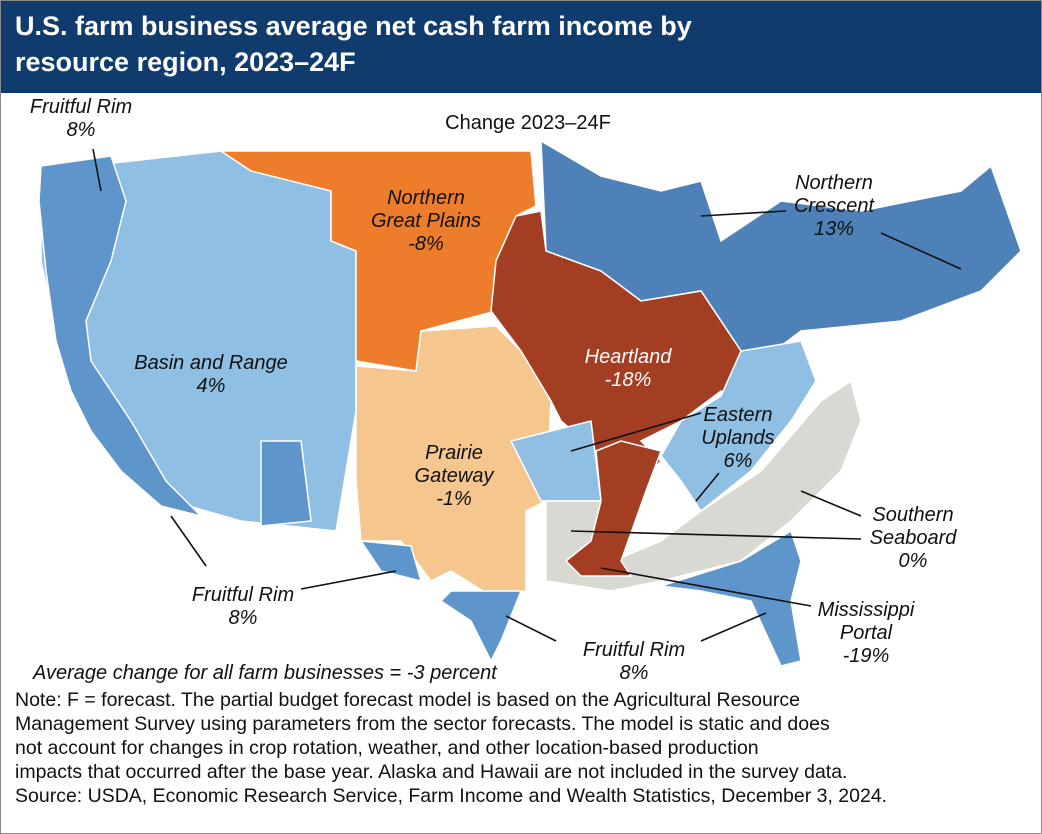 Image resolution: width=1042 pixels, height=834 pixels. I want to click on region-label: Mississippi, so click(866, 610).